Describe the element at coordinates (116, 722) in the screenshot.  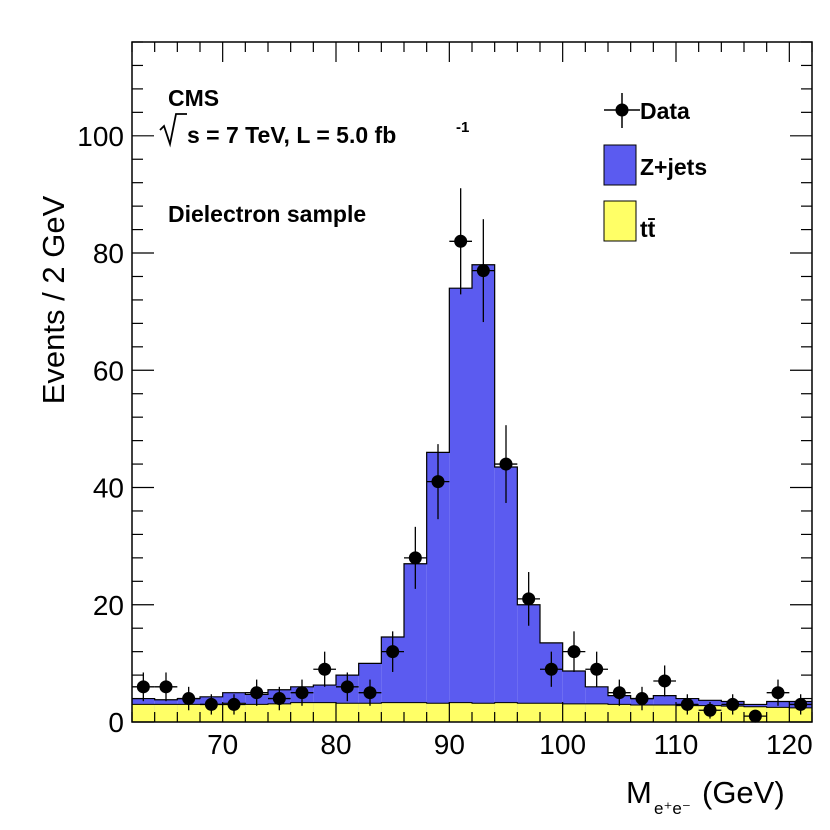
I see `y-tick-label: 0` at that location.